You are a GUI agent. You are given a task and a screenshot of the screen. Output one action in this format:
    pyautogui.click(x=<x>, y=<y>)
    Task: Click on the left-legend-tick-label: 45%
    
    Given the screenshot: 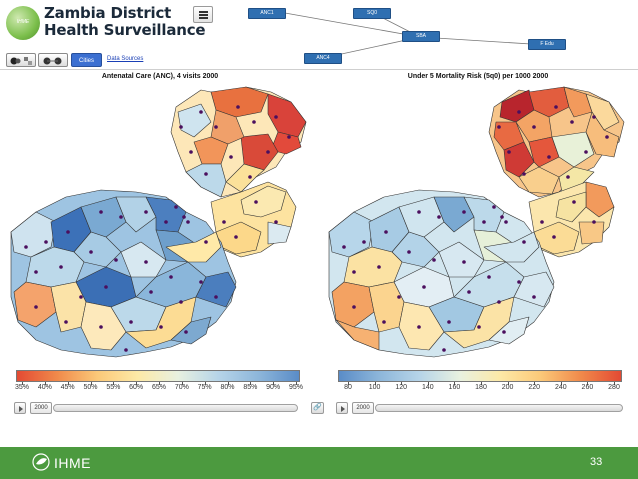 What is the action you would take?
    pyautogui.click(x=67, y=387)
    